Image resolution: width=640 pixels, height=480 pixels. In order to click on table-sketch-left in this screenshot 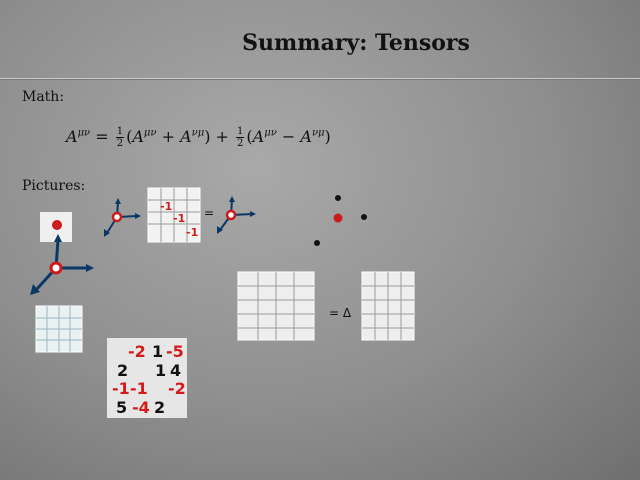, I will do `click(276, 306)`.